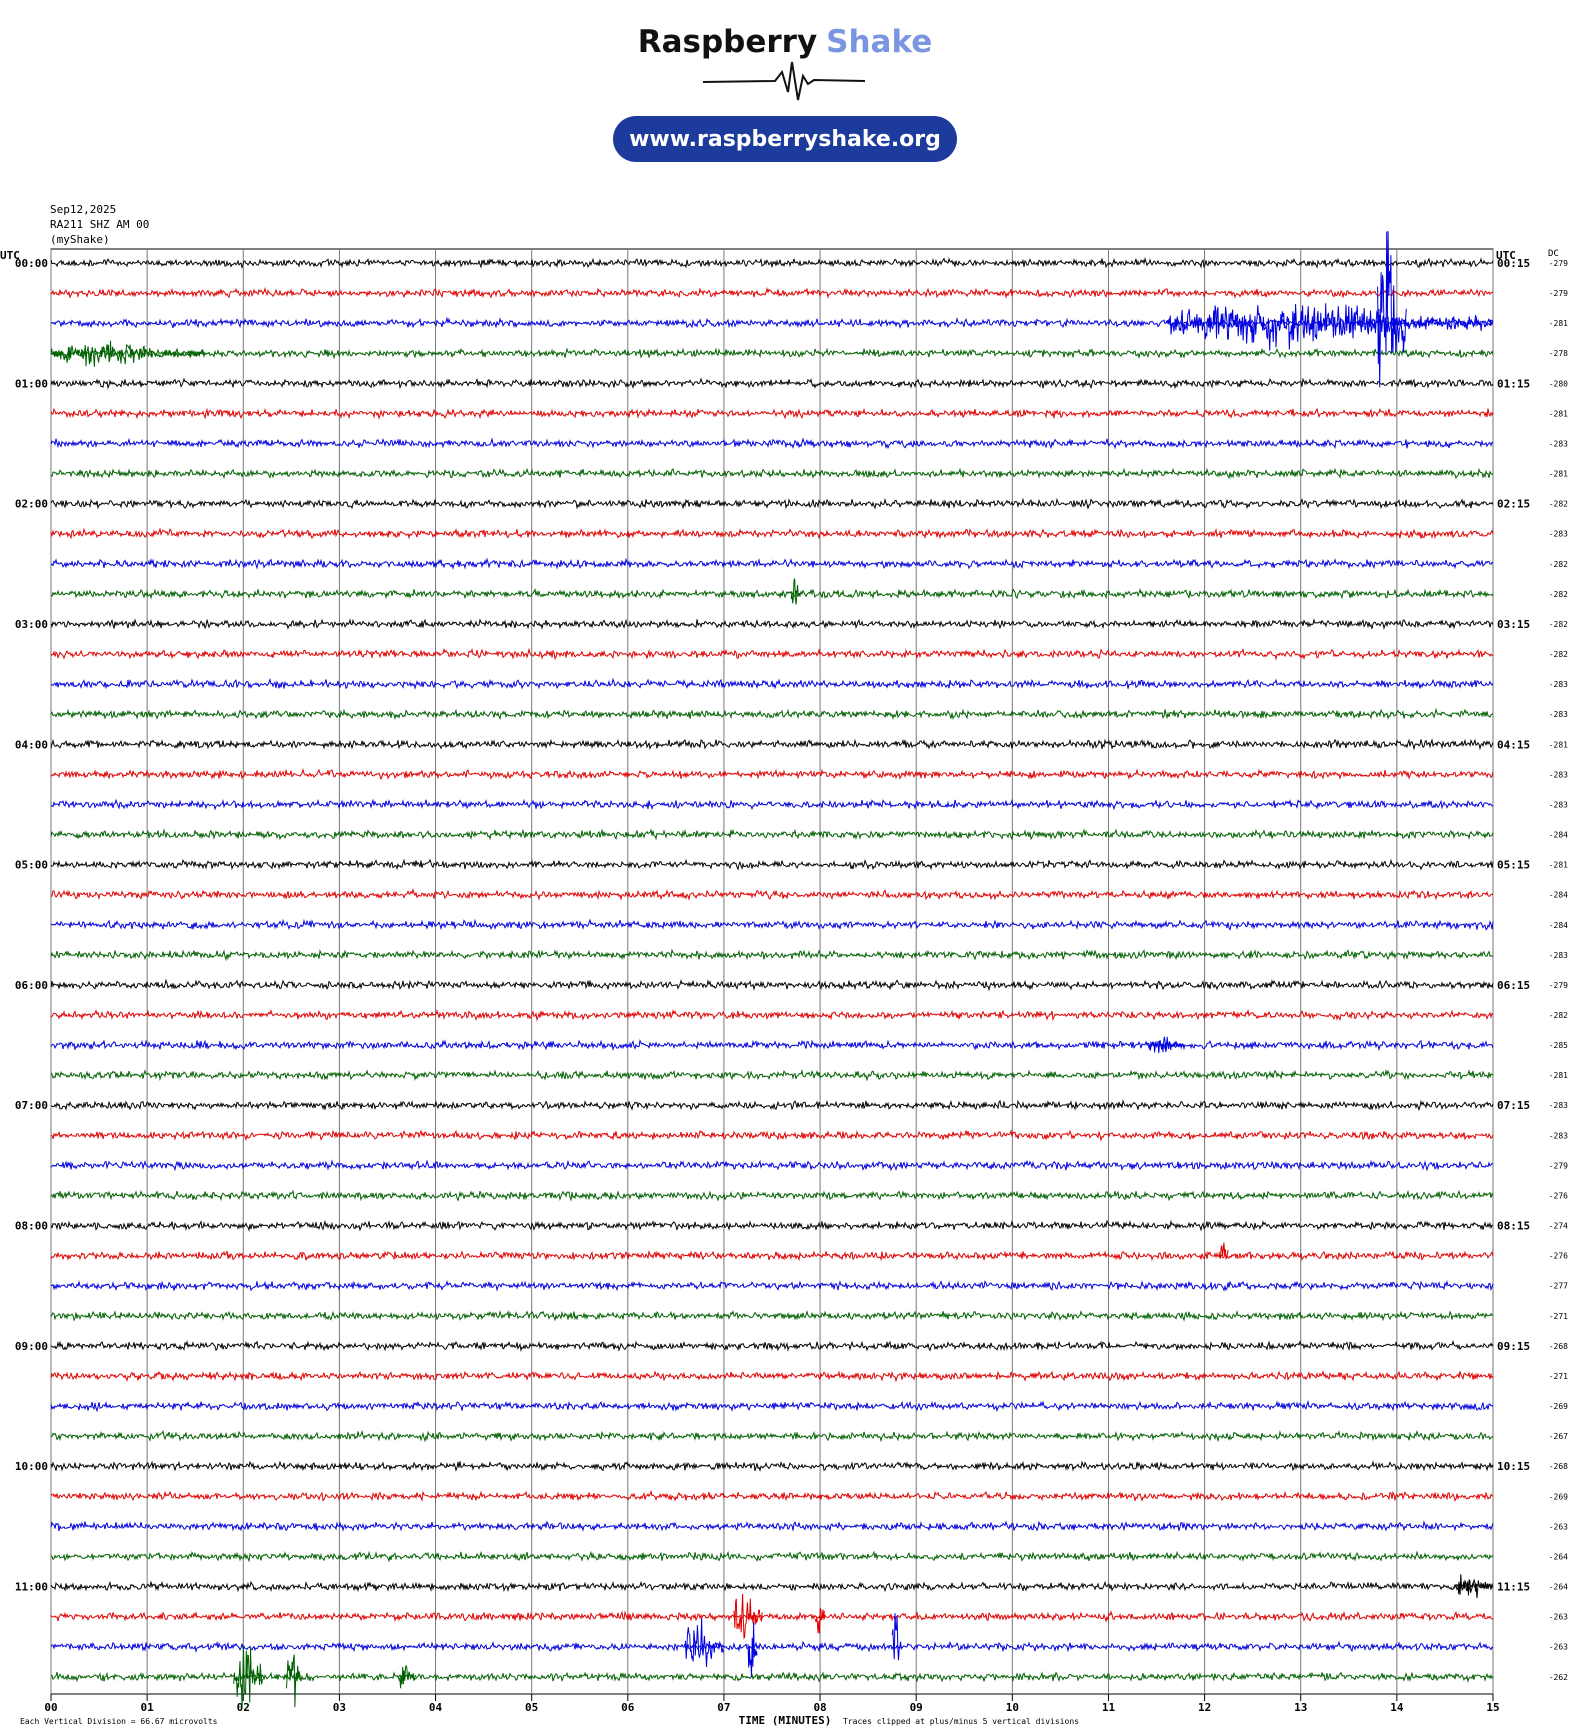 This screenshot has width=1570, height=1732. I want to click on dc-value: -263, so click(1558, 1526).